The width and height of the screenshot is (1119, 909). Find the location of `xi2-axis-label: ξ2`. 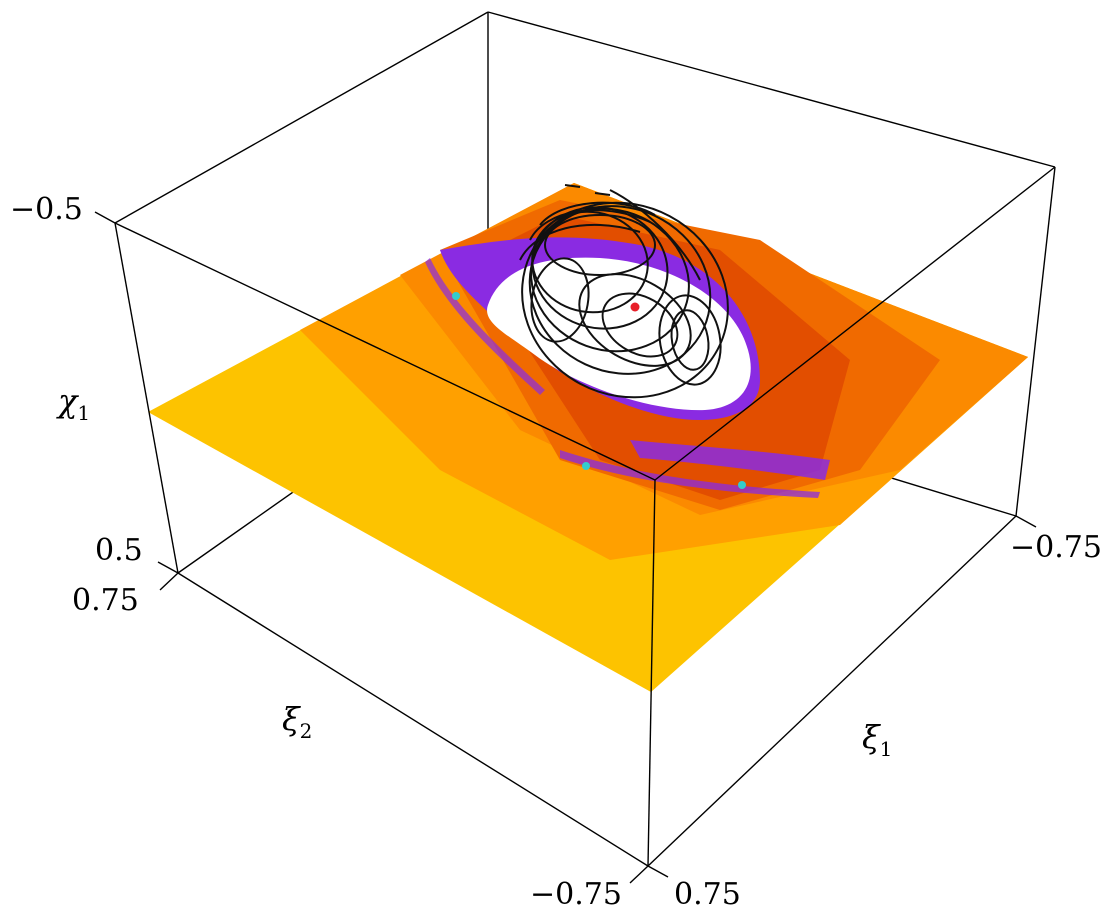

xi2-axis-label: ξ2 is located at coordinates (297, 721).